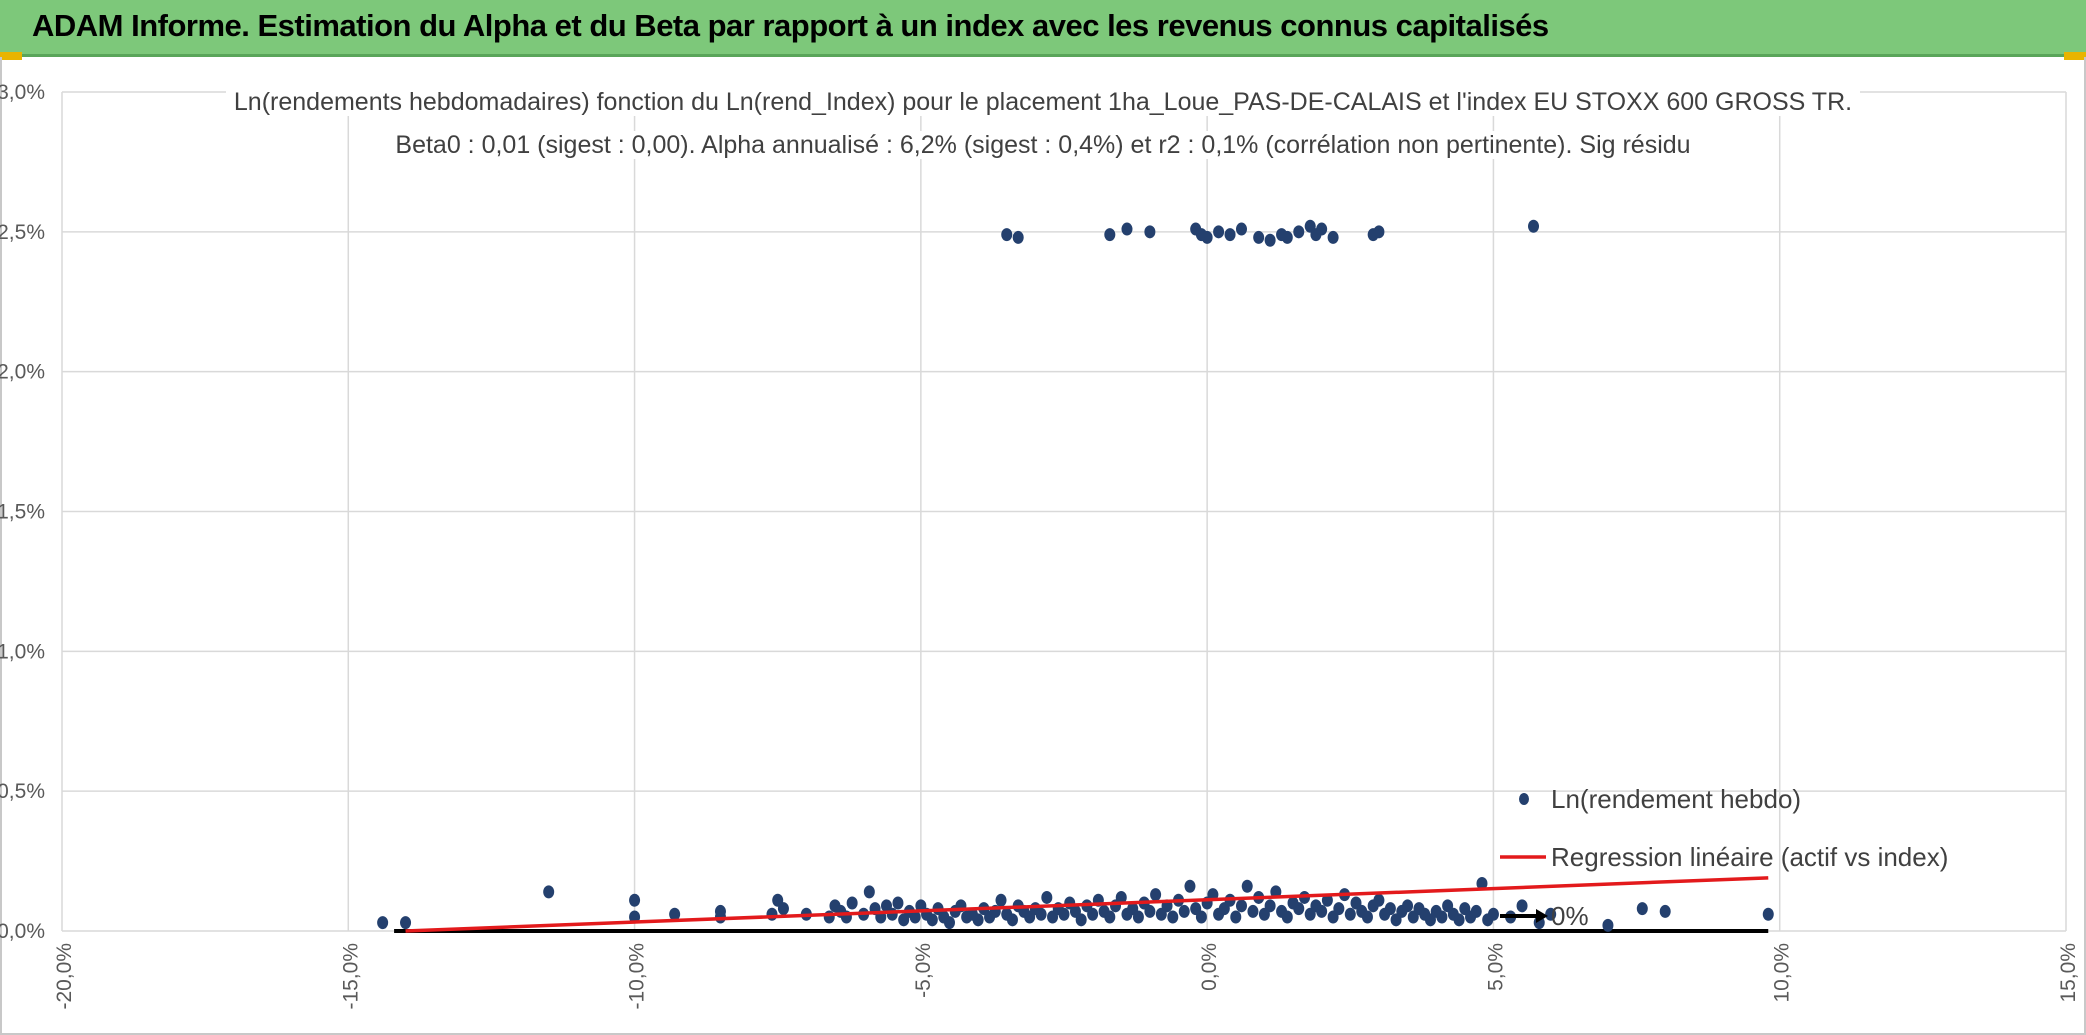 The height and width of the screenshot is (1035, 2086). I want to click on y-tick-label: 2,5%, so click(22, 232).